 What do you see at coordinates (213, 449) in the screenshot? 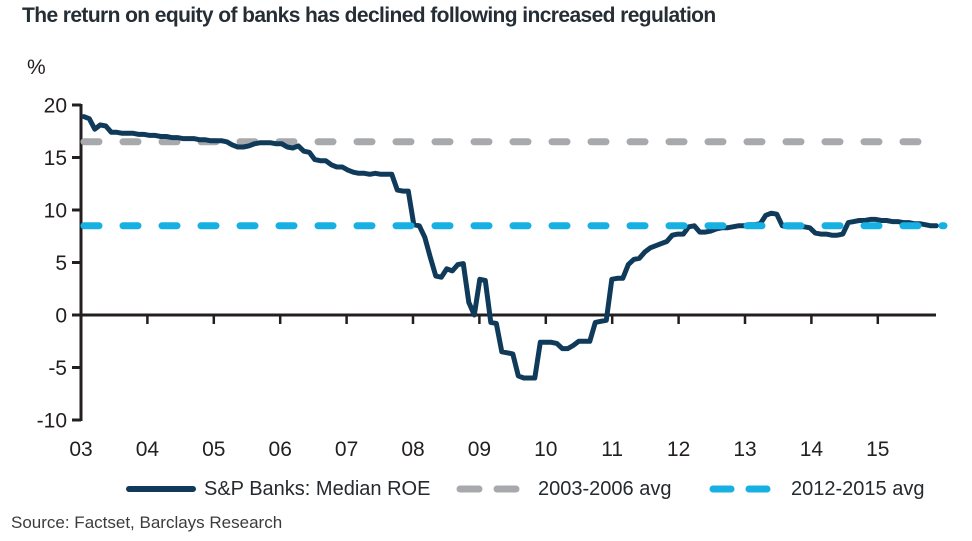
I see `x-tick-label: 05` at bounding box center [213, 449].